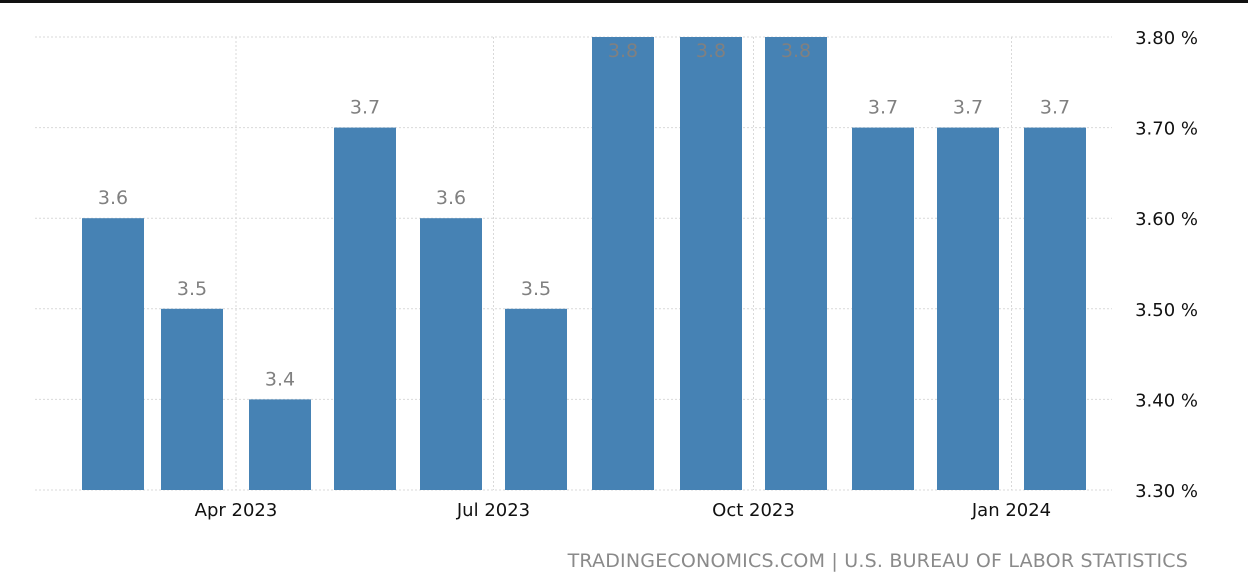  Describe the element at coordinates (236, 510) in the screenshot. I see `x-tick-label: Apr 2023` at that location.